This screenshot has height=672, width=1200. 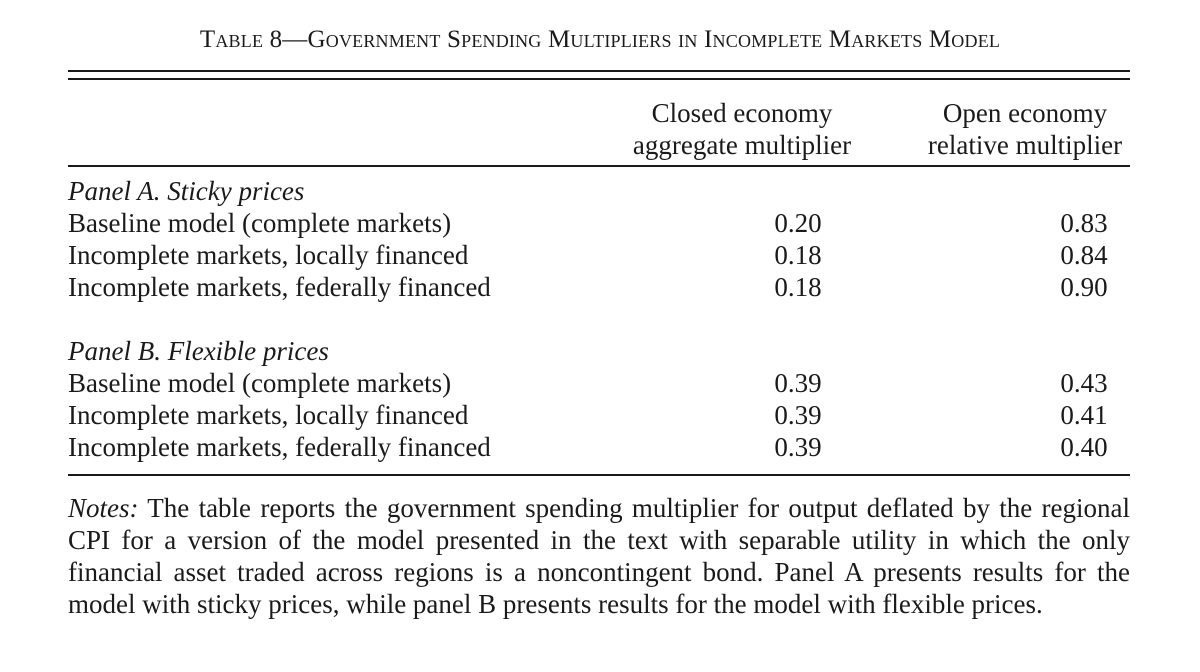 What do you see at coordinates (1084, 447) in the screenshot?
I see `open-multiplier-cell: 0.40` at bounding box center [1084, 447].